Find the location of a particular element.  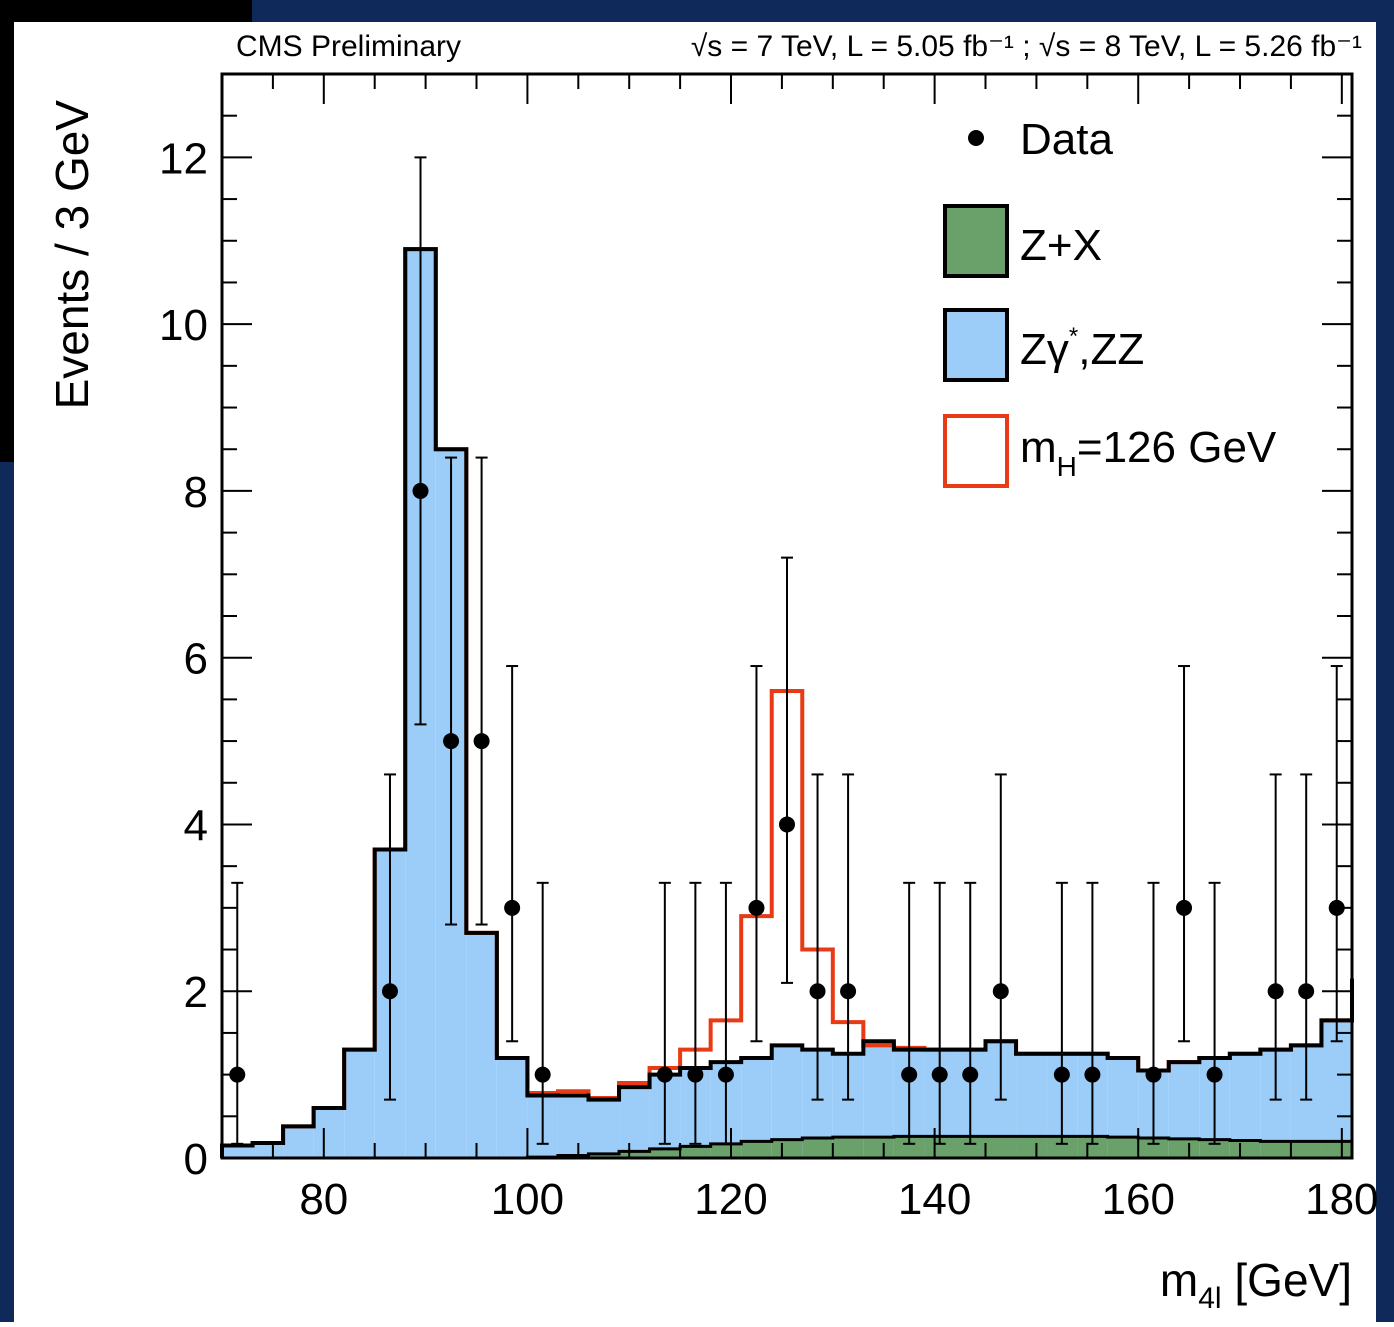

legend-entry-zz: Zγ*,ZZ is located at coordinates (1043, 345).